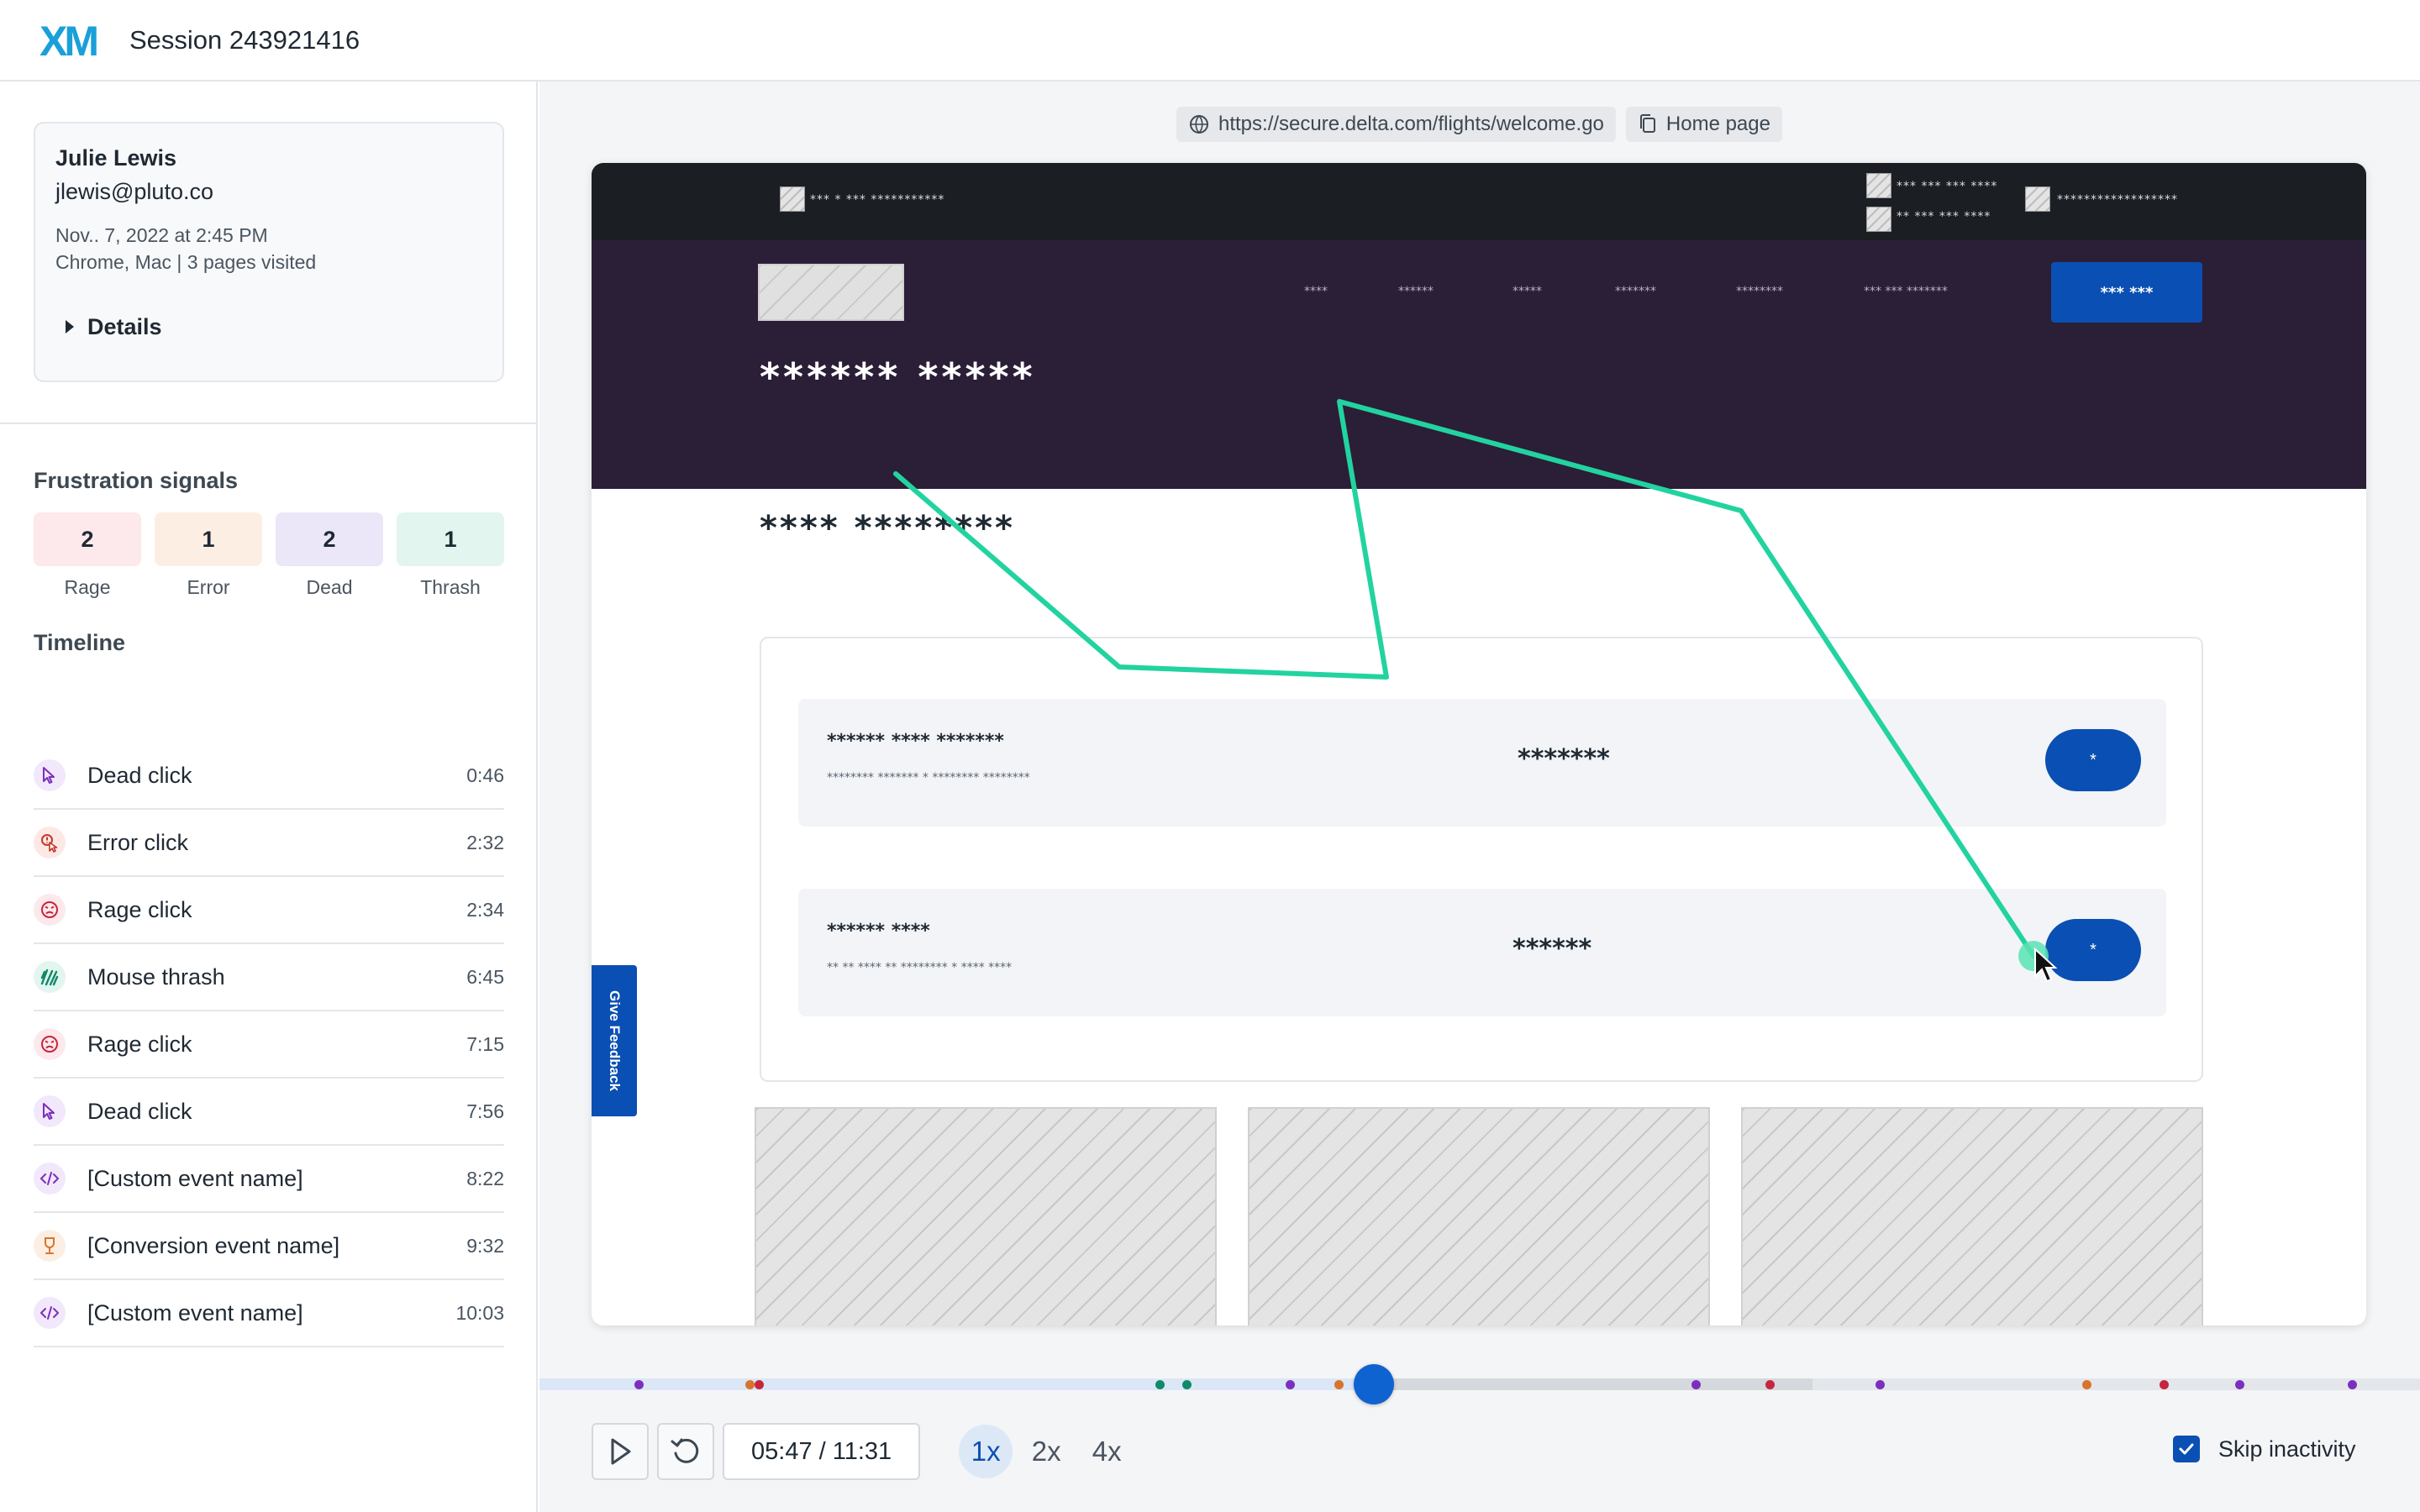 This screenshot has height=1512, width=2420. I want to click on signal-count: 1, so click(450, 539).